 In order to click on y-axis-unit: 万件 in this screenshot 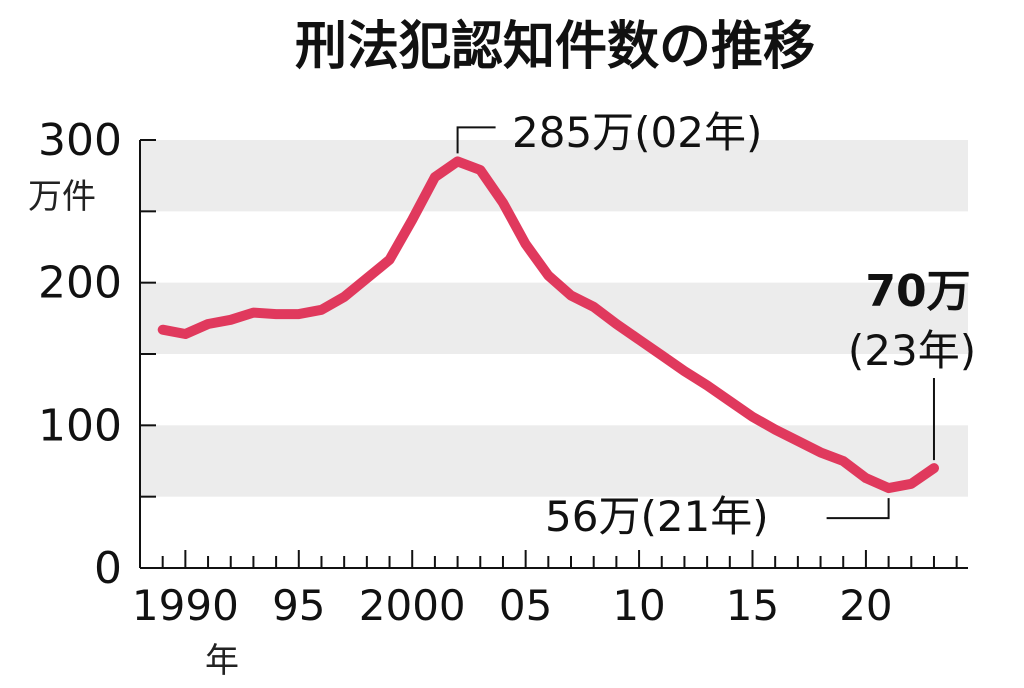, I will do `click(62, 197)`.